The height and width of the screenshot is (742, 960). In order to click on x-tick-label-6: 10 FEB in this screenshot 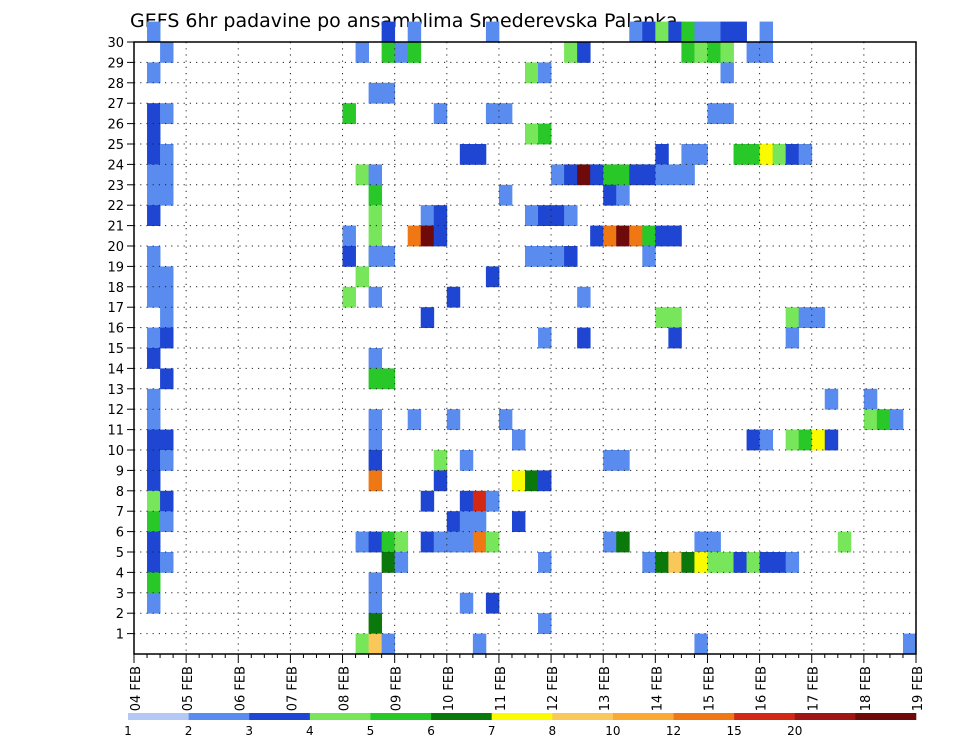, I will do `click(449, 688)`.